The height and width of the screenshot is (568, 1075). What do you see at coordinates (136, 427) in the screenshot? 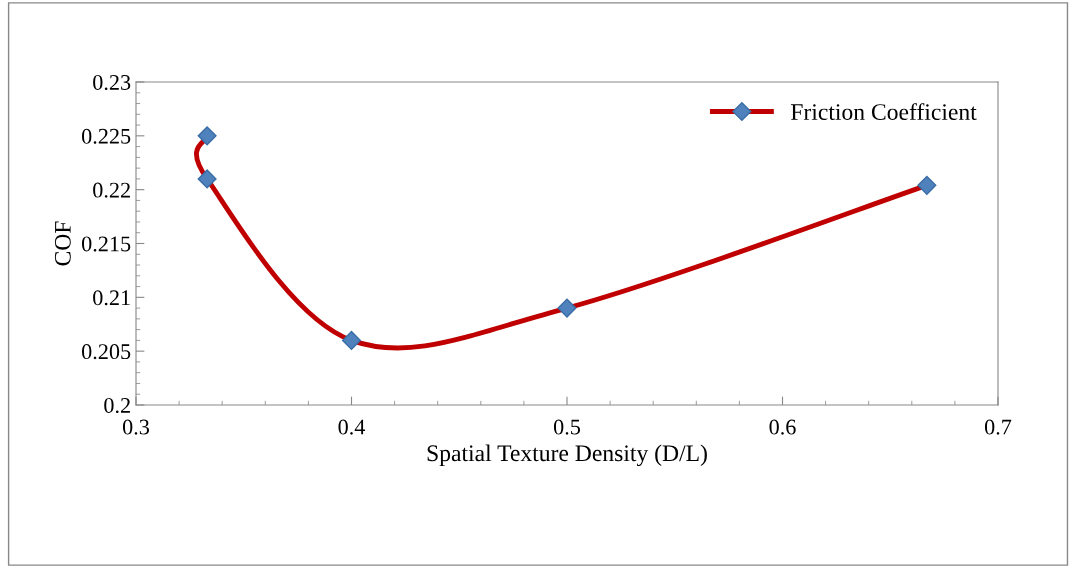
I see `x-tick-label: 0.3` at bounding box center [136, 427].